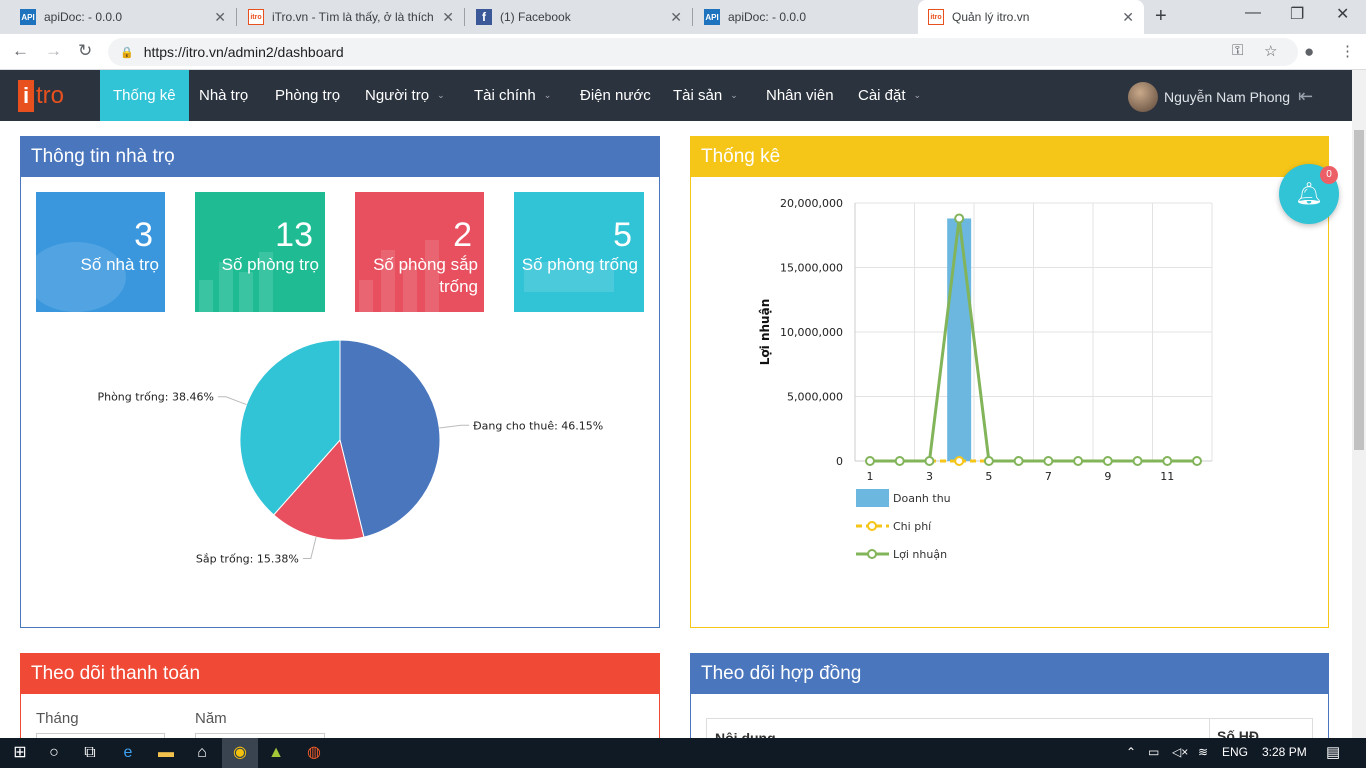 Image resolution: width=1366 pixels, height=768 pixels. Describe the element at coordinates (1131, 752) in the screenshot. I see `show-hidden-icons: ⌃` at that location.